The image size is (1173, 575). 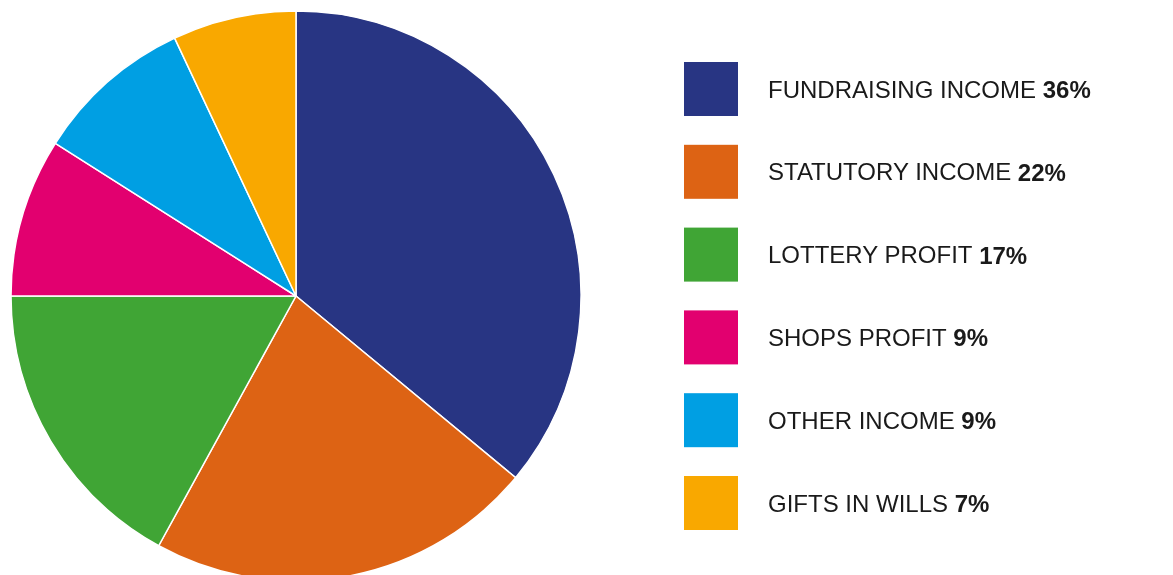 What do you see at coordinates (902, 89) in the screenshot?
I see `legend-label: FUNDRAISING INCOME` at bounding box center [902, 89].